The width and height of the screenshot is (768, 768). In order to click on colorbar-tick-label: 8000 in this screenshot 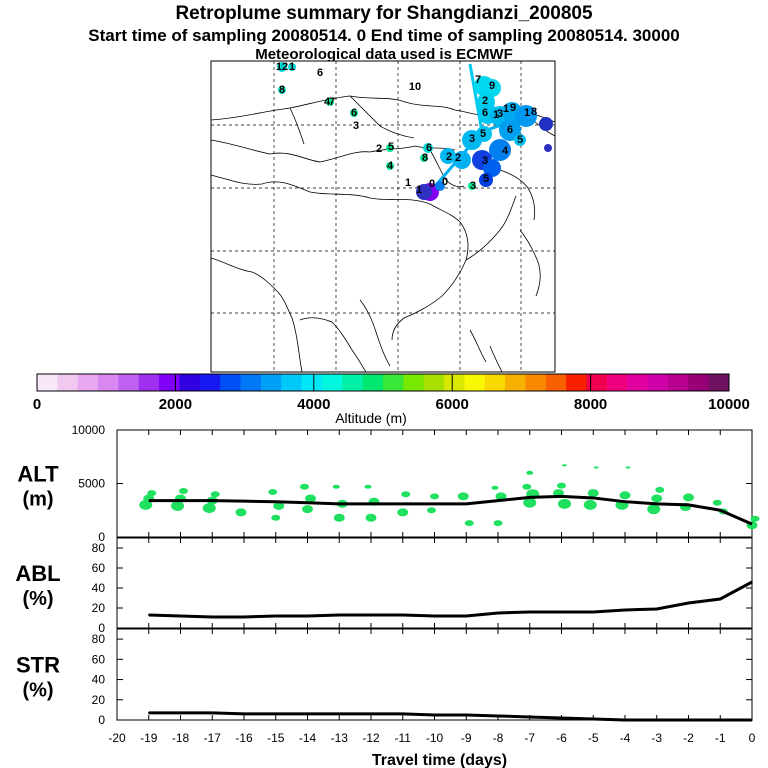, I will do `click(590, 404)`.